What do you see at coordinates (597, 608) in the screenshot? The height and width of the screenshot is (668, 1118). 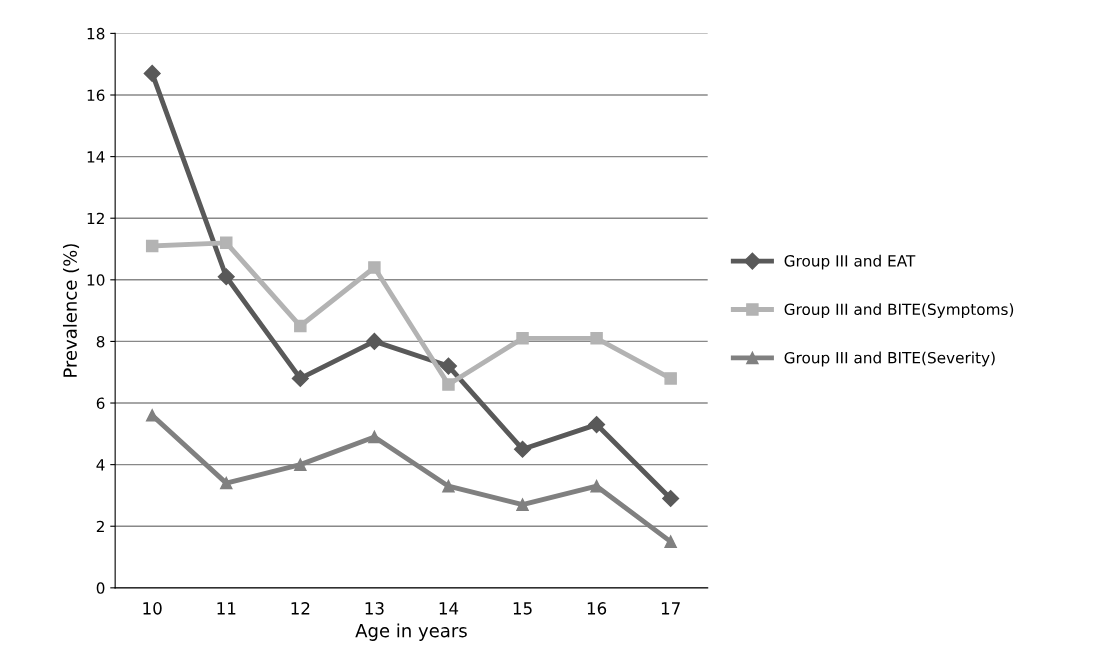 I see `x-tick-label: 16` at bounding box center [597, 608].